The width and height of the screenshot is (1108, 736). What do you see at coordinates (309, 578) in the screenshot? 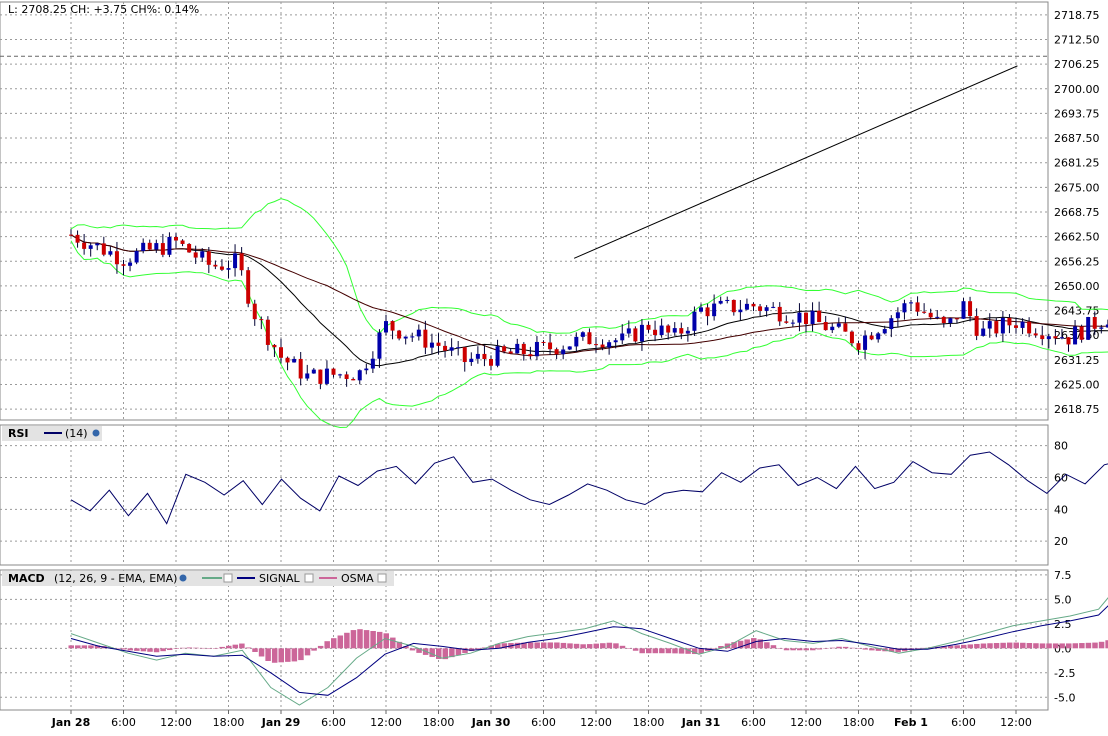
I see `signal-visibility-checkbox` at bounding box center [309, 578].